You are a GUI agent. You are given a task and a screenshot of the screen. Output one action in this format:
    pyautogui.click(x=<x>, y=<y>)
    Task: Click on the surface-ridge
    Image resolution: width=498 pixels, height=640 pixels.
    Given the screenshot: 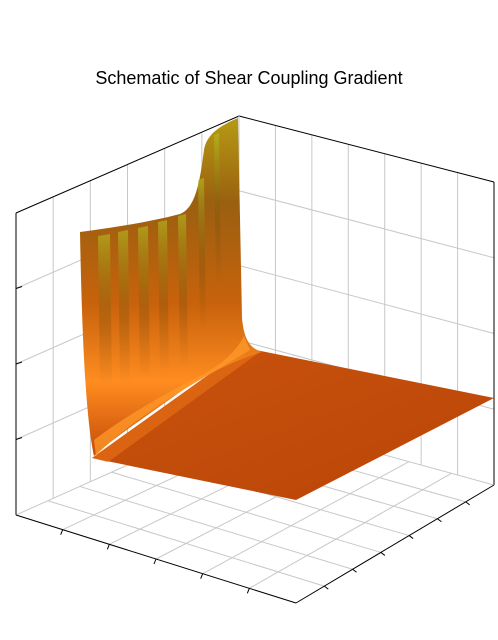 What is the action you would take?
    pyautogui.click(x=172, y=396)
    